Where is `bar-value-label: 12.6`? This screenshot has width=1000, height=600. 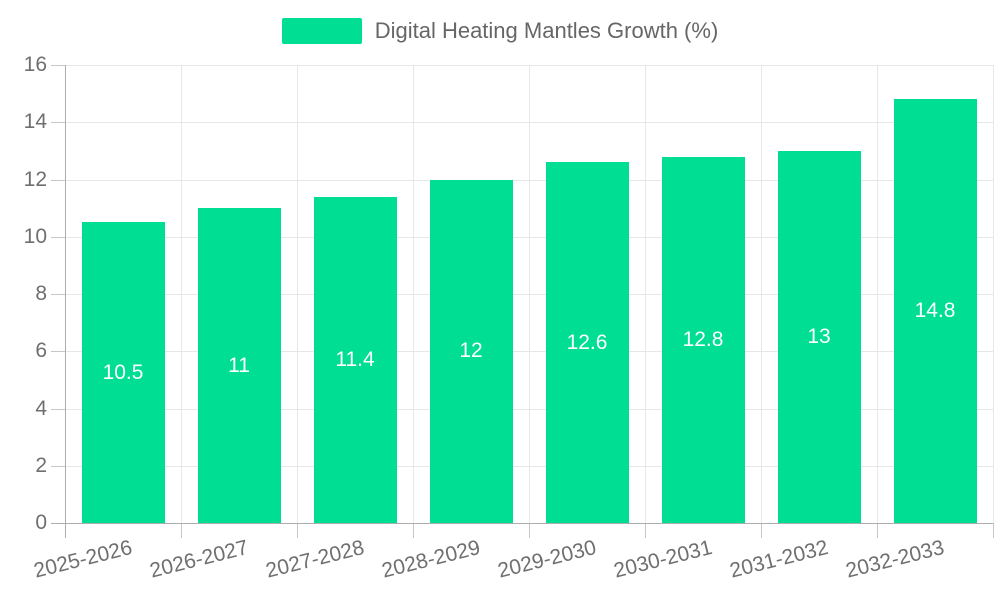
bar-value-label: 12.6 is located at coordinates (587, 342).